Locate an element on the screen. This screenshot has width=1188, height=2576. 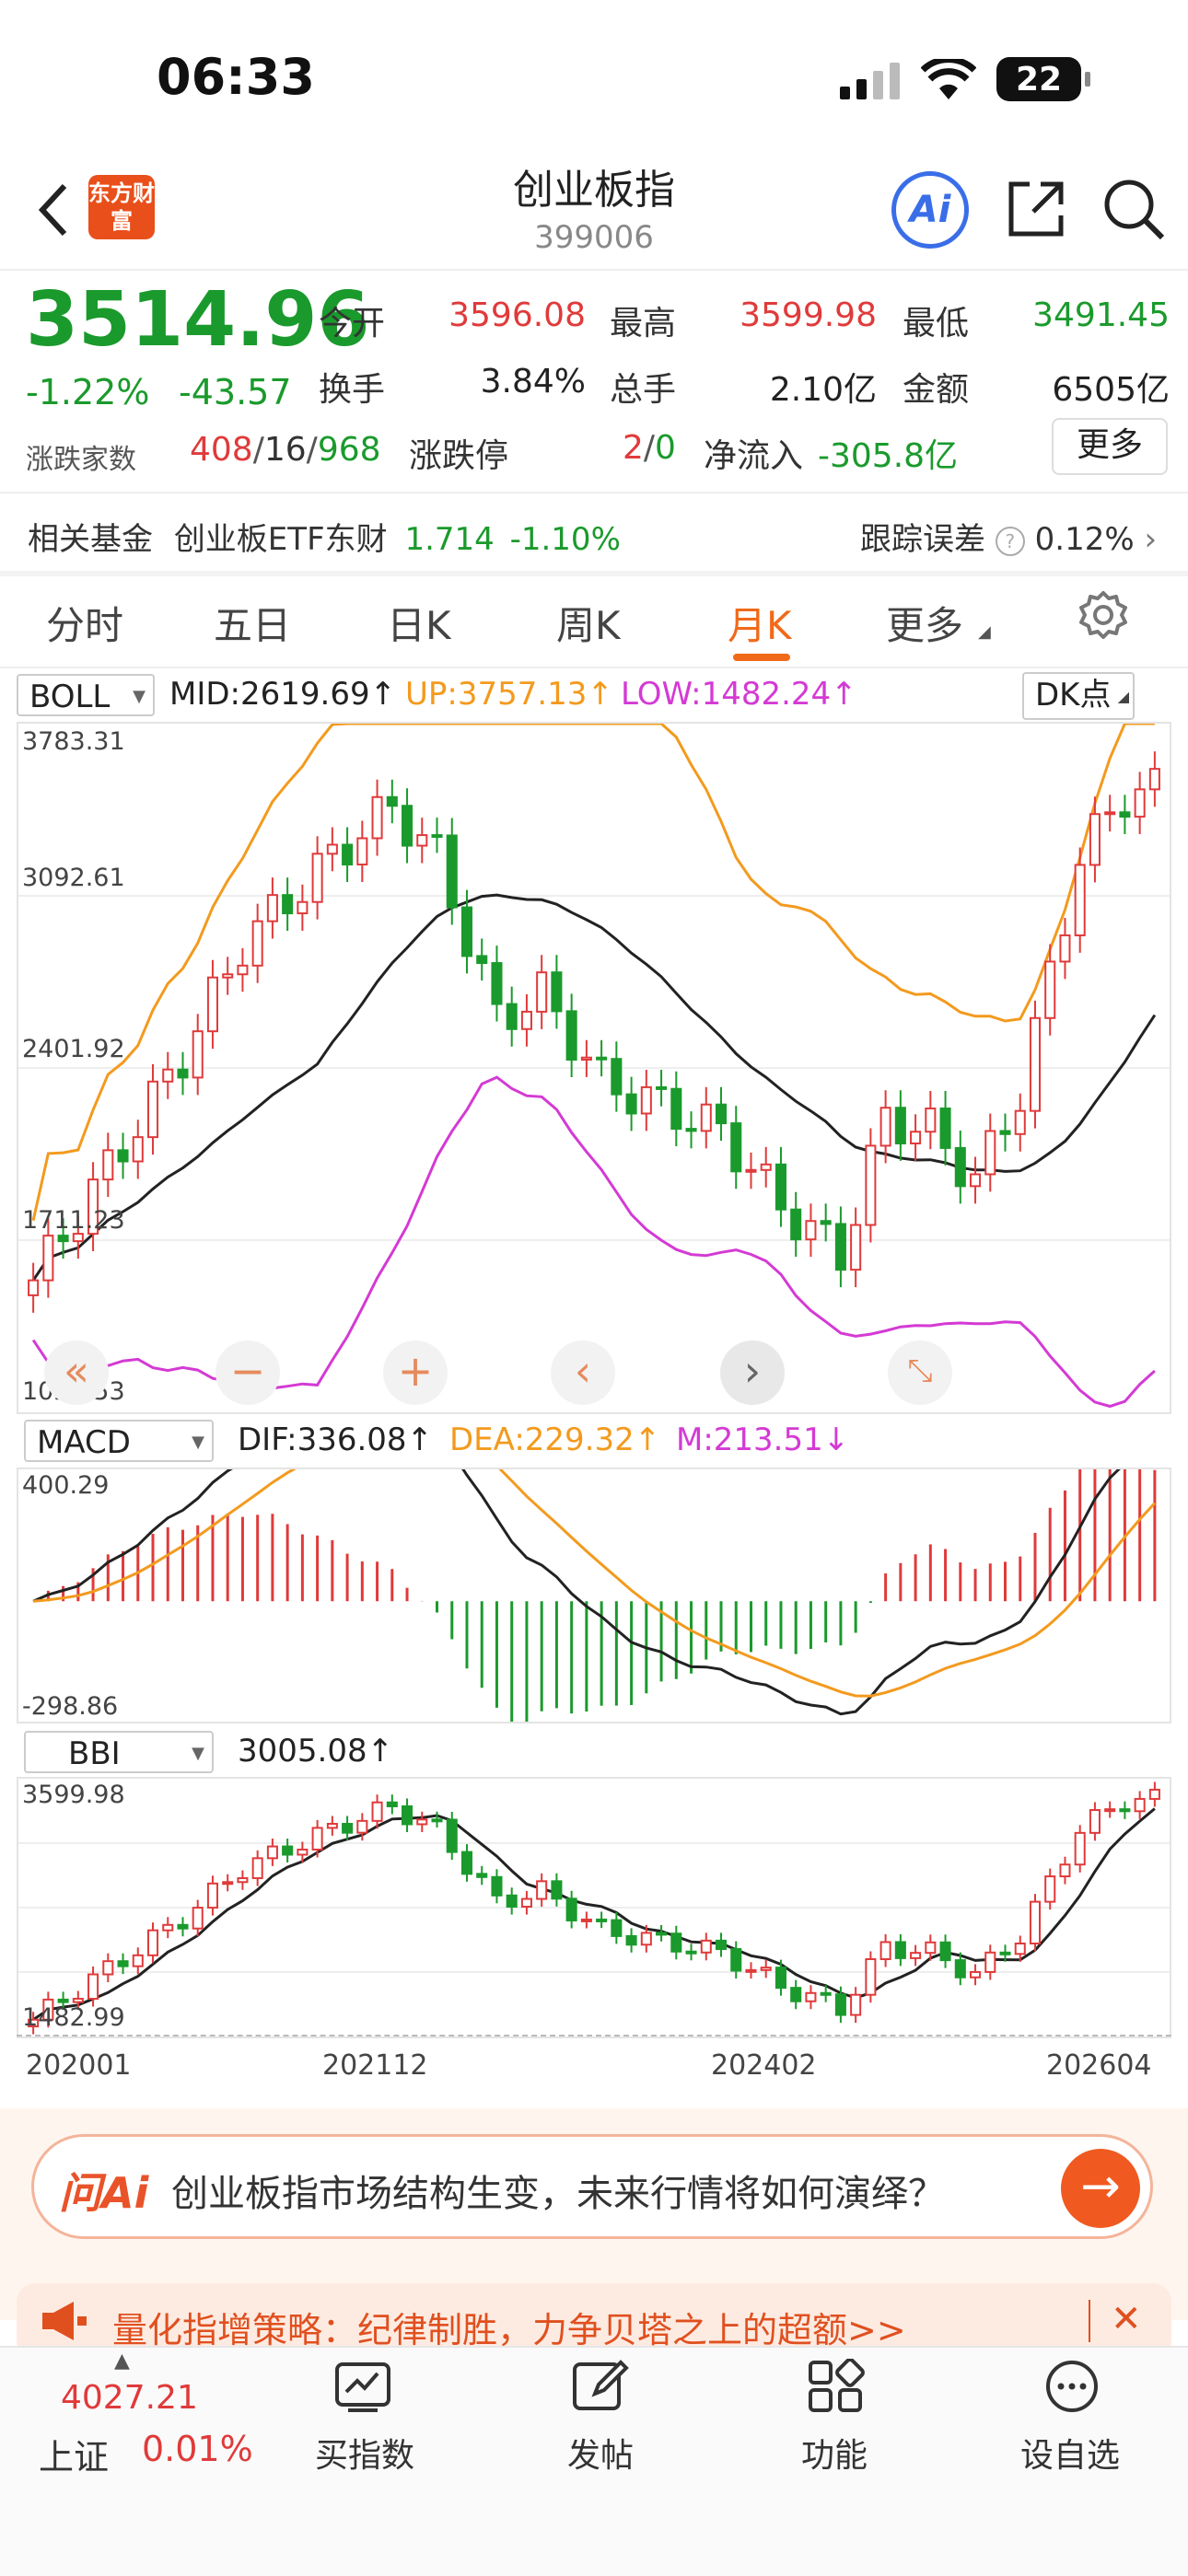
share-icon is located at coordinates (1036, 211).